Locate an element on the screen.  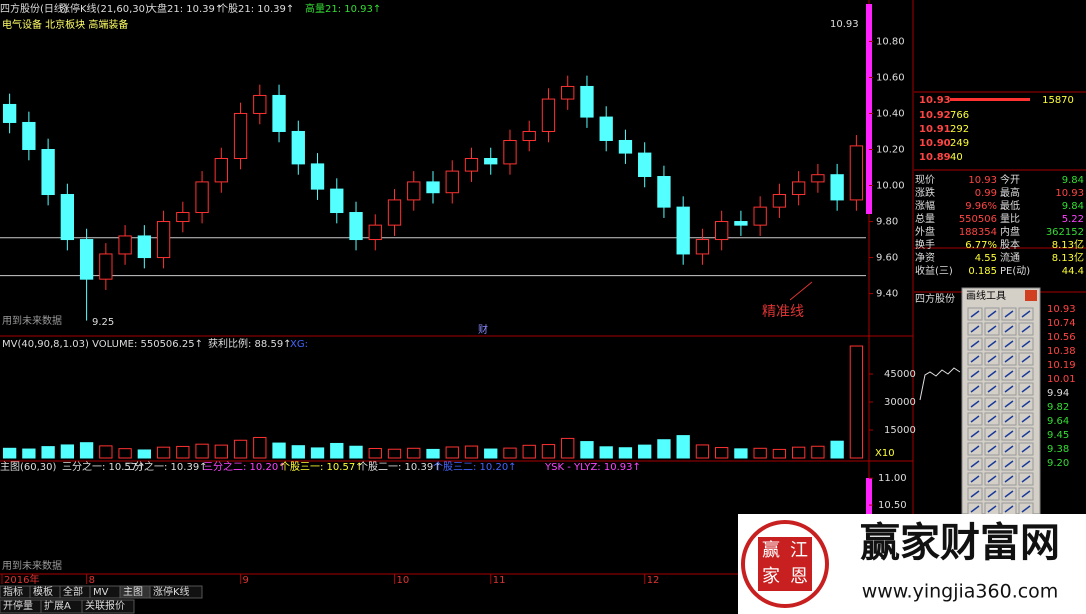
y-tick-label: 10.40 is located at coordinates (890, 113).